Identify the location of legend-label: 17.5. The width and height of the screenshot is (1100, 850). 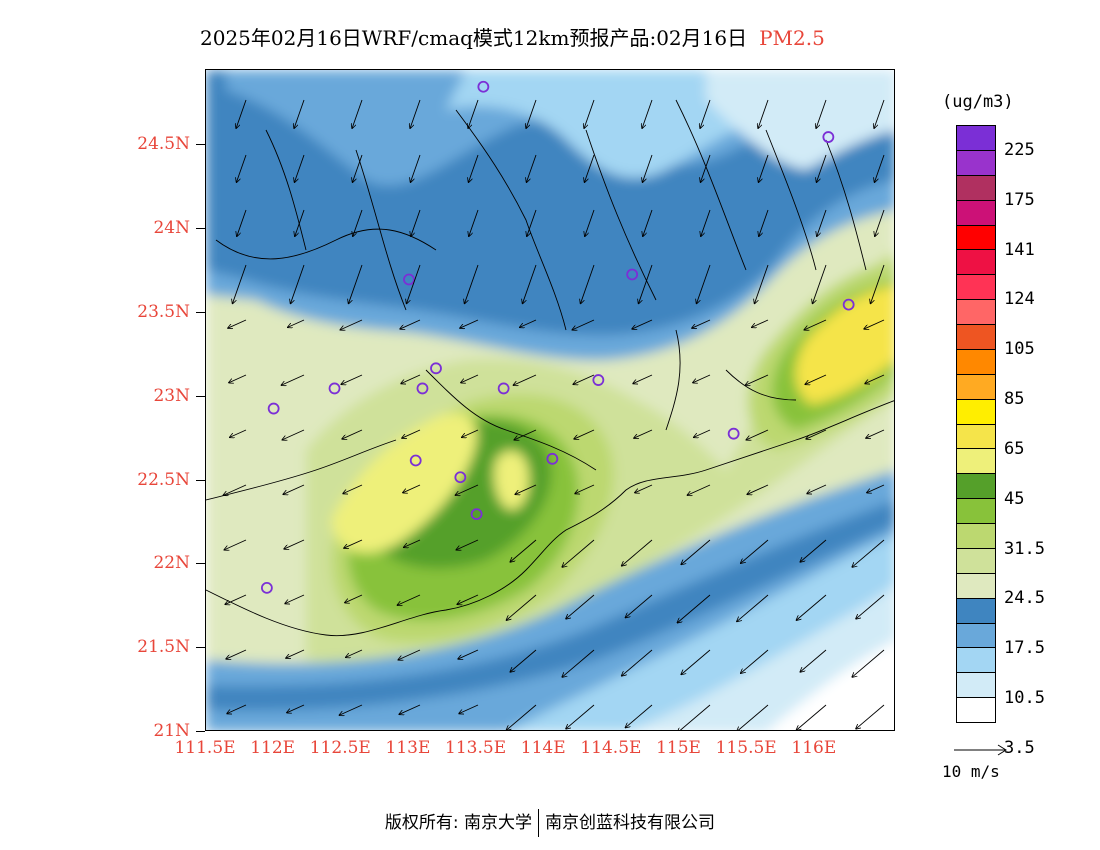
(1024, 648).